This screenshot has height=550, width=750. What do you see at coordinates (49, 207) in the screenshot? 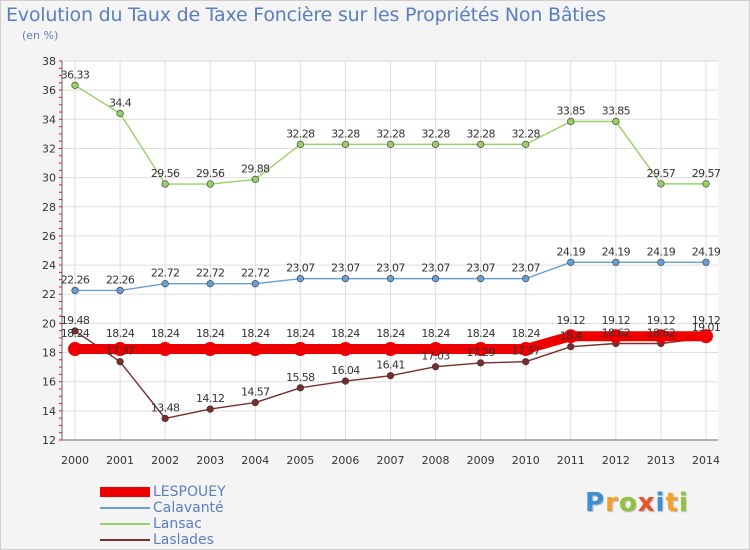
I see `y-tick-label: 28` at bounding box center [49, 207].